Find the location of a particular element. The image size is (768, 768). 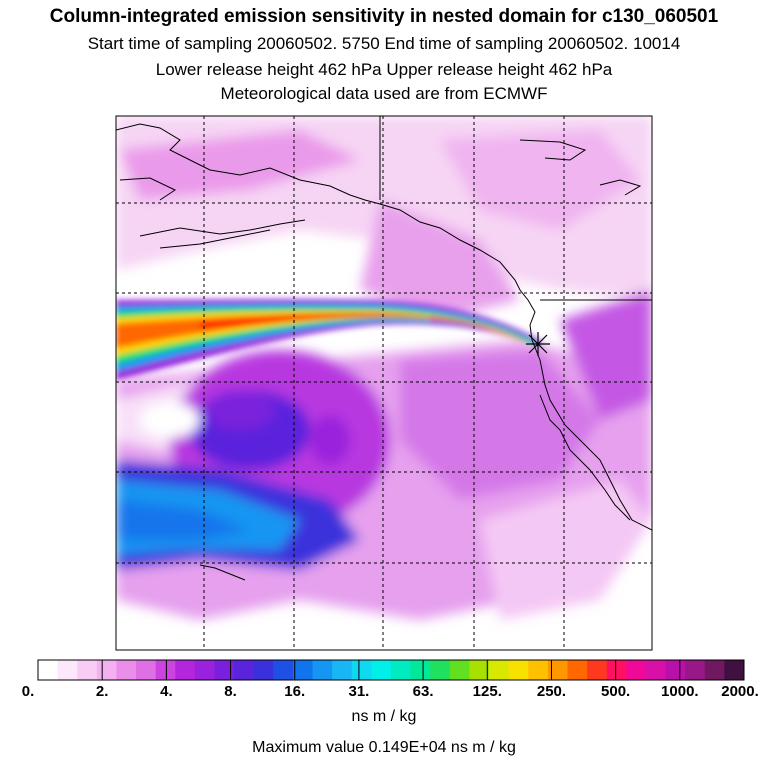

maximum-value-text: Maximum value 0.149E+04 ns m / kg is located at coordinates (384, 747).